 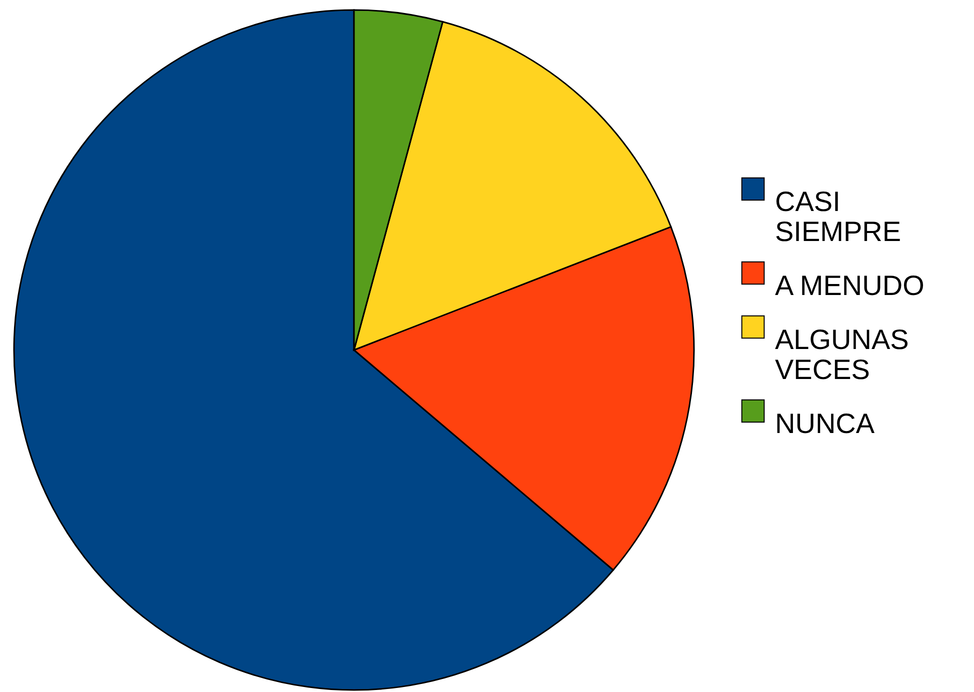 What do you see at coordinates (838, 216) in the screenshot?
I see `legend-label: CASI SIEMPRE` at bounding box center [838, 216].